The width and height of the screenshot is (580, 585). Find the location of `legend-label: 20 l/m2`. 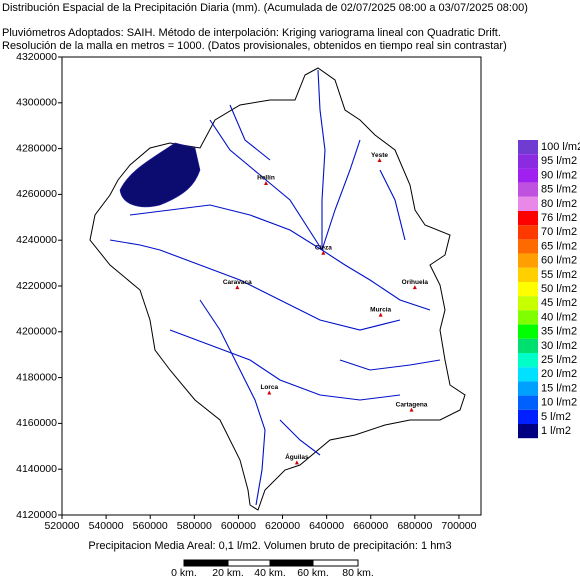

legend-label: 20 l/m2 is located at coordinates (559, 374).